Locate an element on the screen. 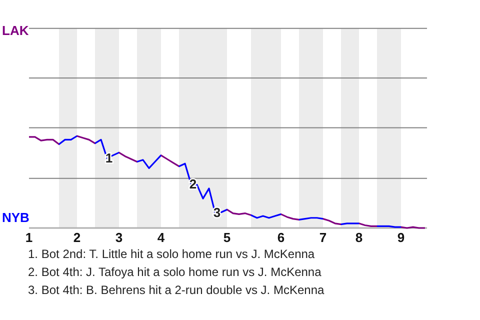  x-tick-label: 7 is located at coordinates (323, 237).